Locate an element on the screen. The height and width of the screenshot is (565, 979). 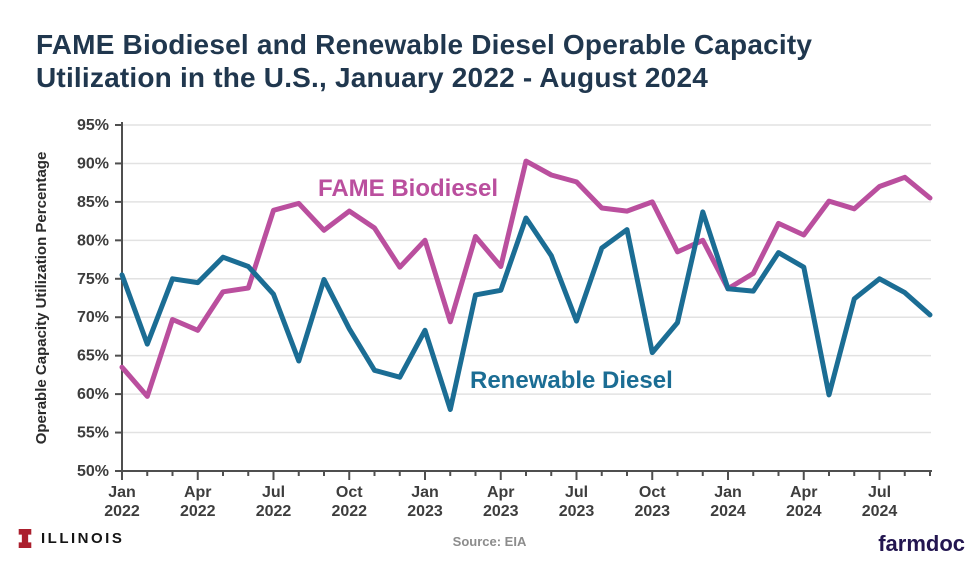
y-tick-label: 55% is located at coordinates (93, 433).